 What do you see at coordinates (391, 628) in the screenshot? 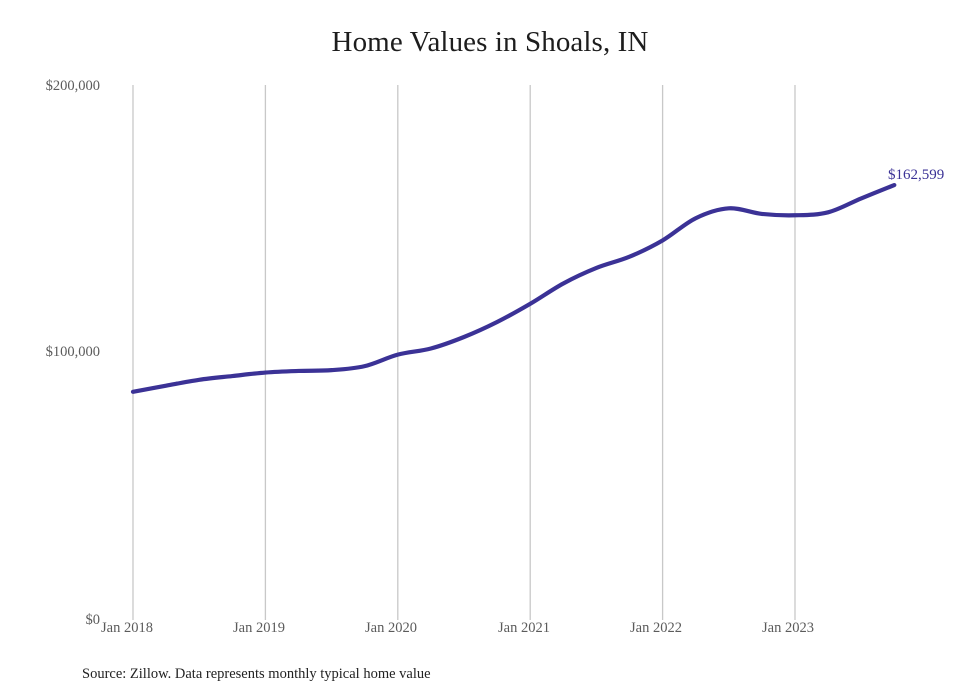
I see `x-axis-tick-jan-2020: Jan 2020` at bounding box center [391, 628].